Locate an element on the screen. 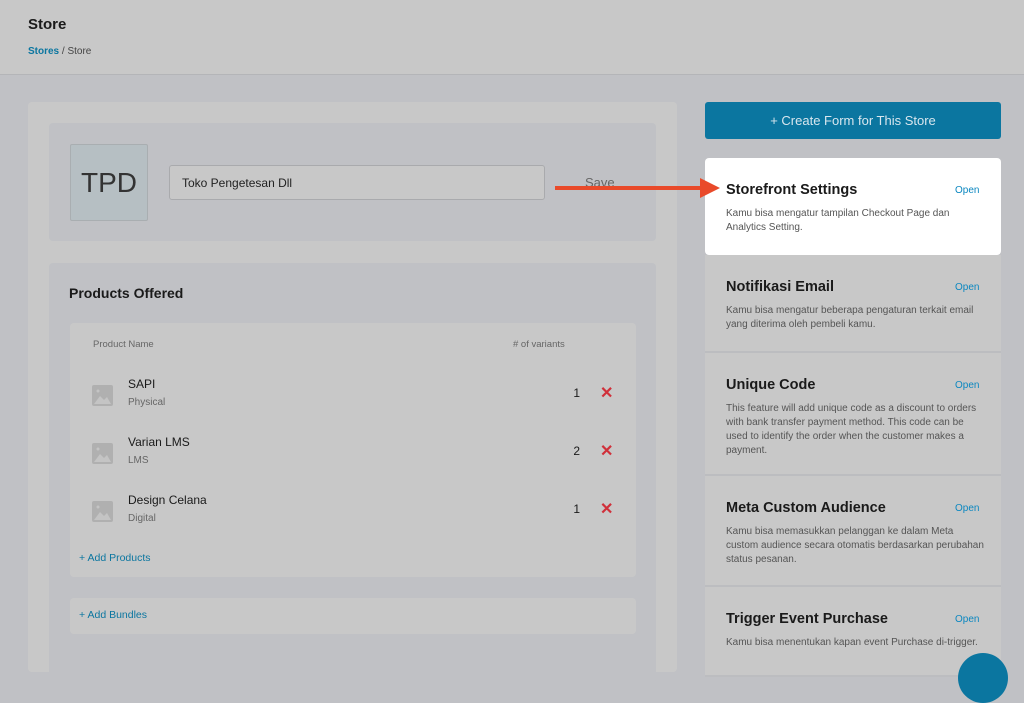  table-row: Design Celana Digital 1 ✕ is located at coordinates (353, 518).